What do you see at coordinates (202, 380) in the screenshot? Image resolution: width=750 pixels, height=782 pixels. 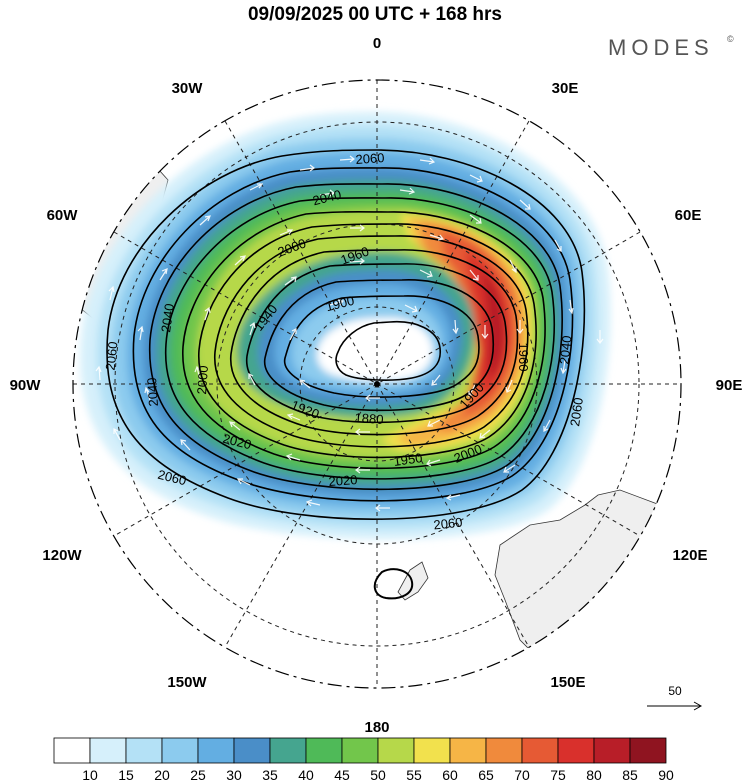 I see `contour-label: 2000` at bounding box center [202, 380].